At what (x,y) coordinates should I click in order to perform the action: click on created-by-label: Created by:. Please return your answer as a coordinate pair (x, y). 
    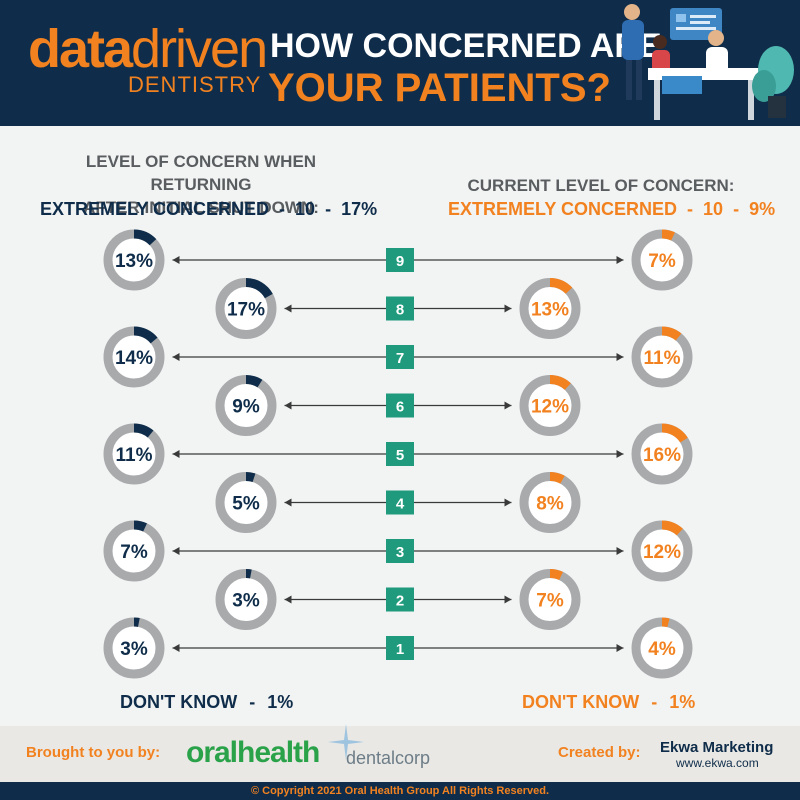
    Looking at the image, I should click on (599, 752).